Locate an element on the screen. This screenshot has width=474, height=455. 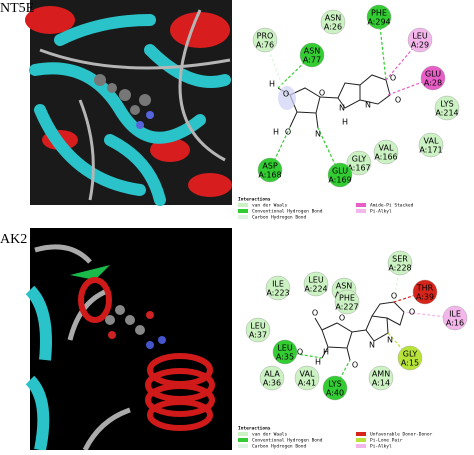
residue-id: A:37 is located at coordinates (258, 335).